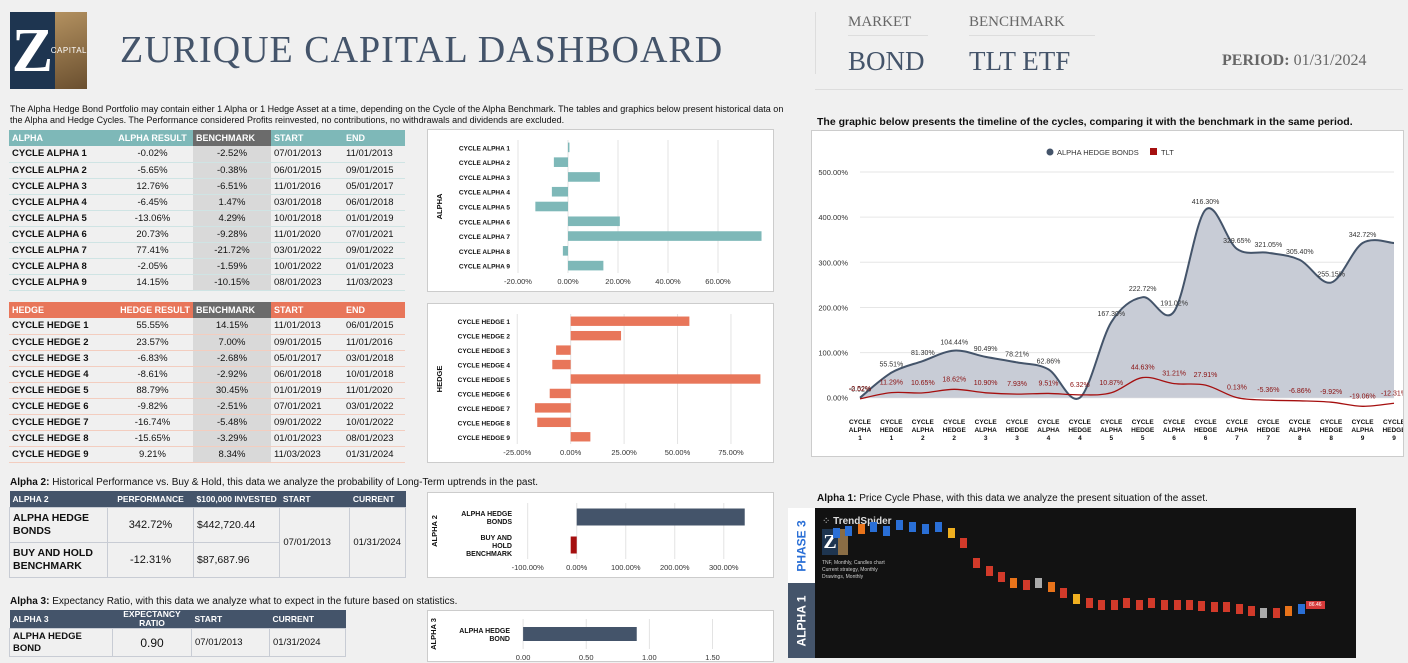  Describe the element at coordinates (50, 374) in the screenshot. I see `cycle-label: CYCLE HEDGE 4` at that location.